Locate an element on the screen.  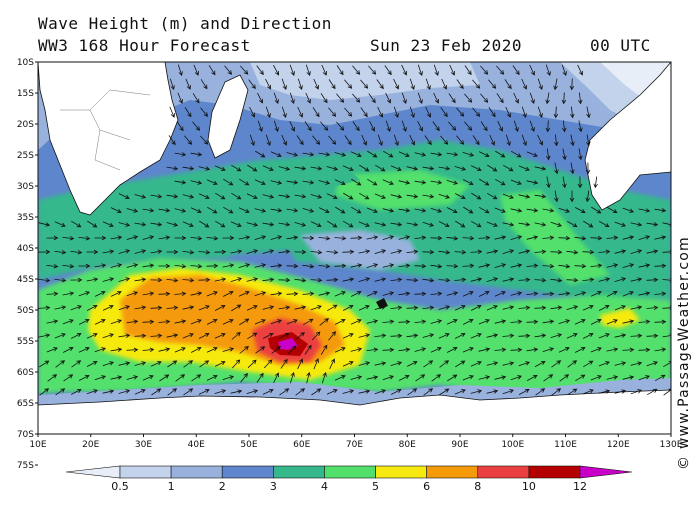
colorbar-label: 3 is located at coordinates (273, 486).